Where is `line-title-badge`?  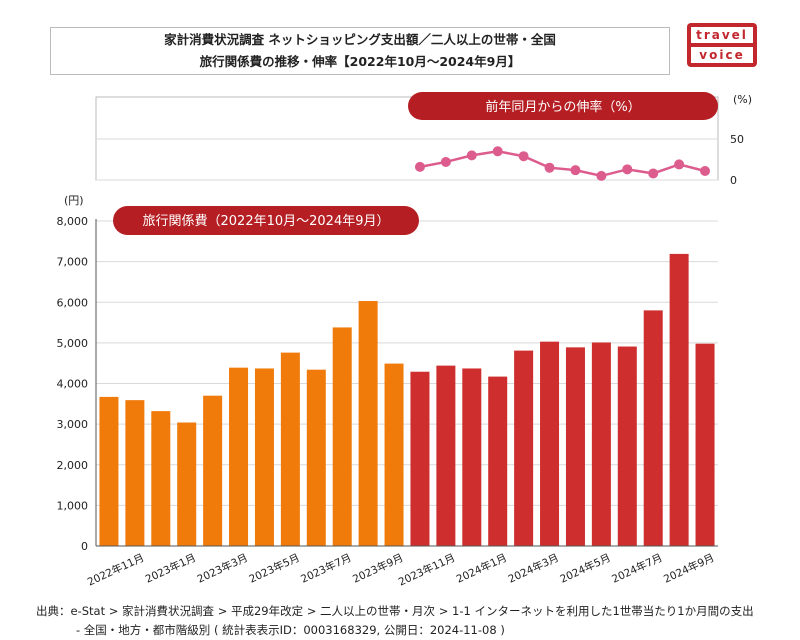
line-title-badge is located at coordinates (563, 106).